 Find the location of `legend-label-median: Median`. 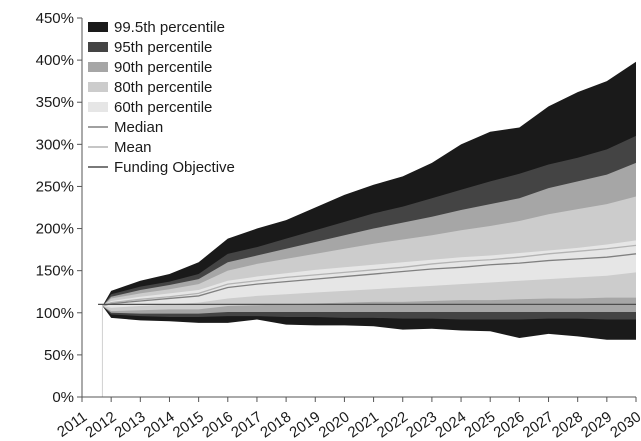

legend-label-median: Median is located at coordinates (138, 127).